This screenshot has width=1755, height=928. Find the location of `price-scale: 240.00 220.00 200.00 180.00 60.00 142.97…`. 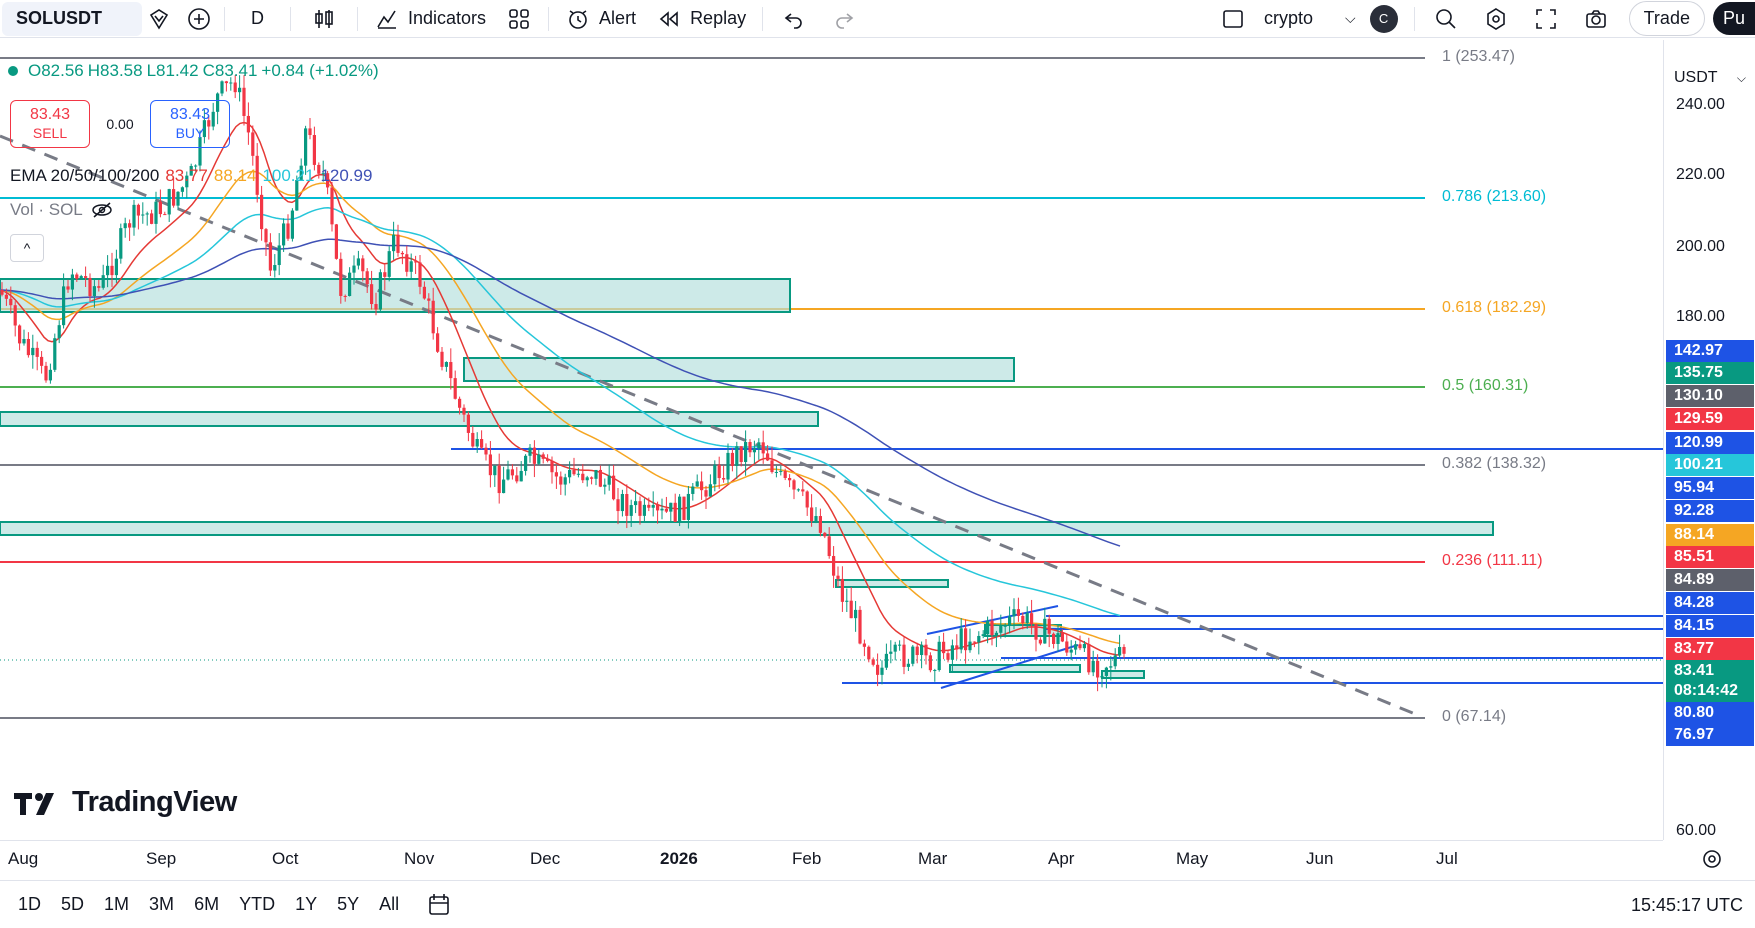

price-scale: 240.00 220.00 200.00 180.00 60.00 142.97… is located at coordinates (1709, 440).